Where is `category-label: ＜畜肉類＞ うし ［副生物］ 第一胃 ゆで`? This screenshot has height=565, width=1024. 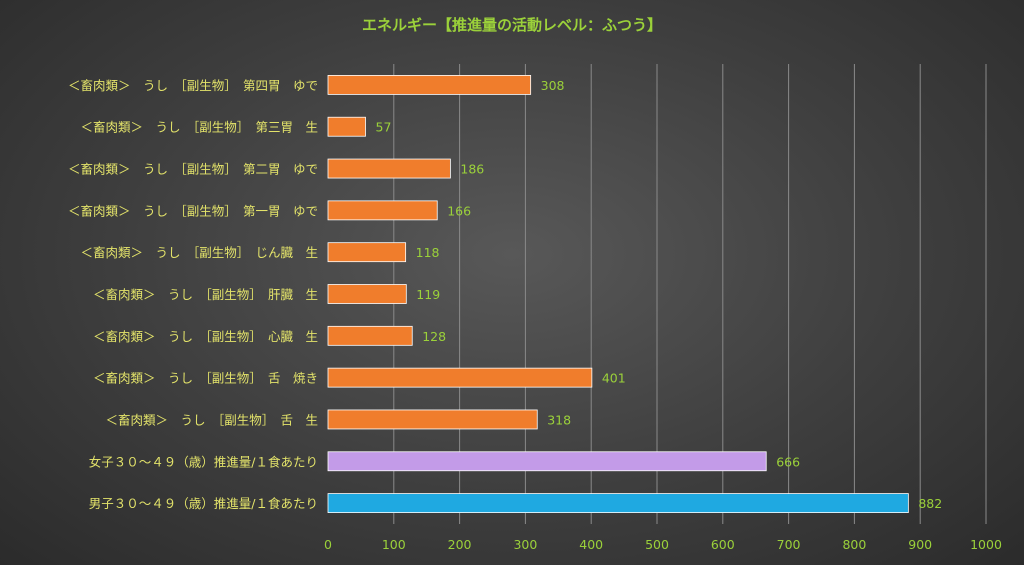 category-label: ＜畜肉類＞ うし ［副生物］ 第一胃 ゆで is located at coordinates (193, 210).